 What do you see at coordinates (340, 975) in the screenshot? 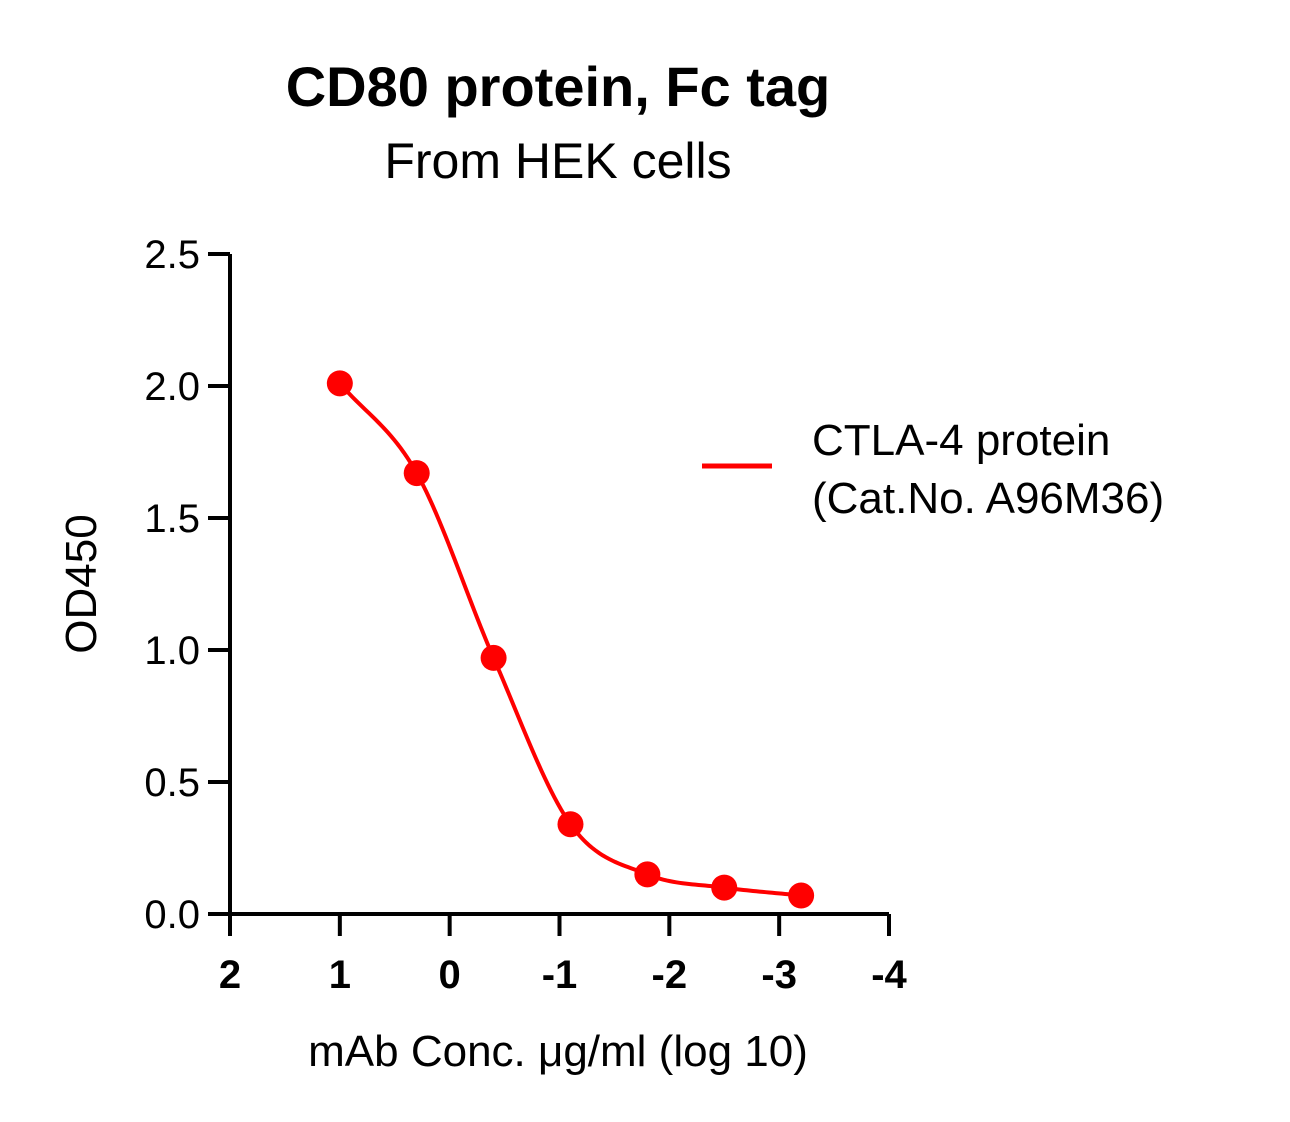
I see `x-tick-label: 1` at bounding box center [340, 975].